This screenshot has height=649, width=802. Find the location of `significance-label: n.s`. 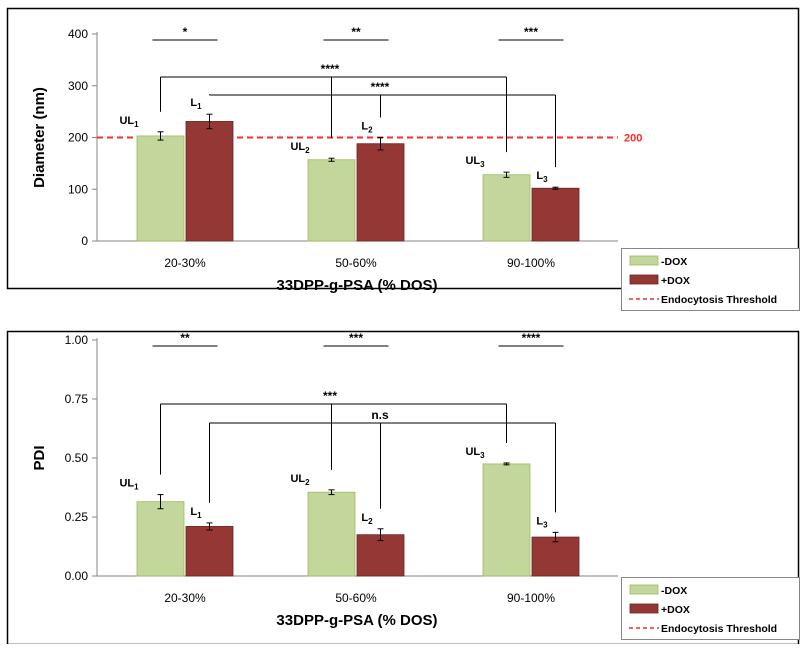

significance-label: n.s is located at coordinates (380, 415).